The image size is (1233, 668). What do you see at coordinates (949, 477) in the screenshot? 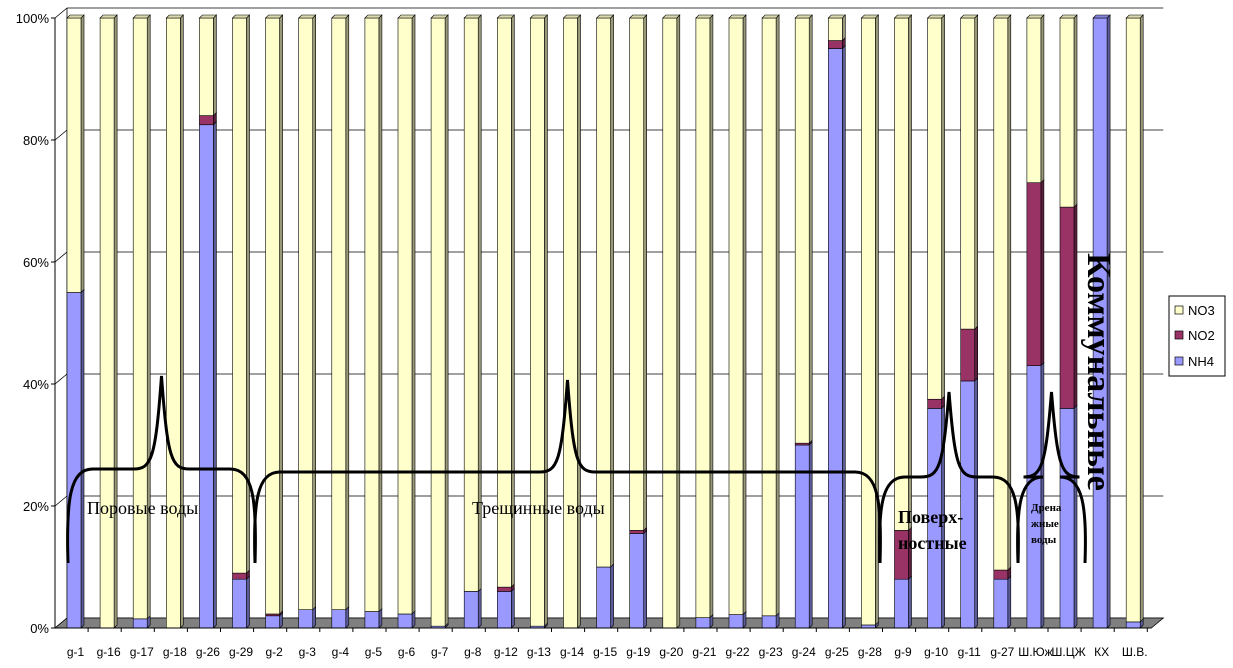
I see `brace-surface` at bounding box center [949, 477].